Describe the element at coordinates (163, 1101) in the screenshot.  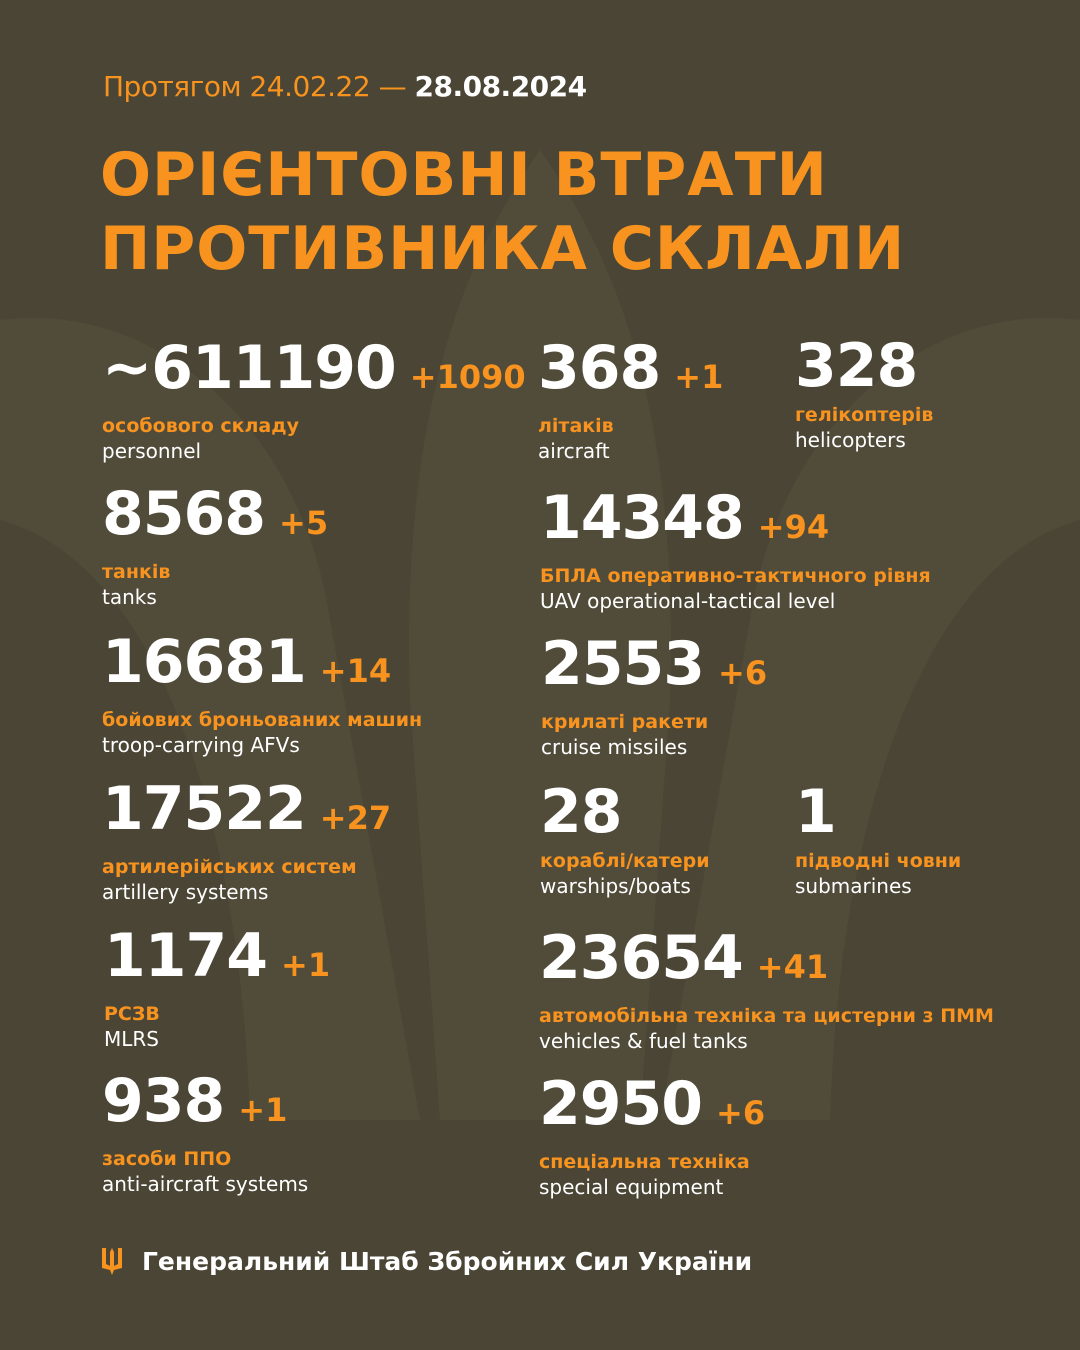
I see `stat-value: 938` at that location.